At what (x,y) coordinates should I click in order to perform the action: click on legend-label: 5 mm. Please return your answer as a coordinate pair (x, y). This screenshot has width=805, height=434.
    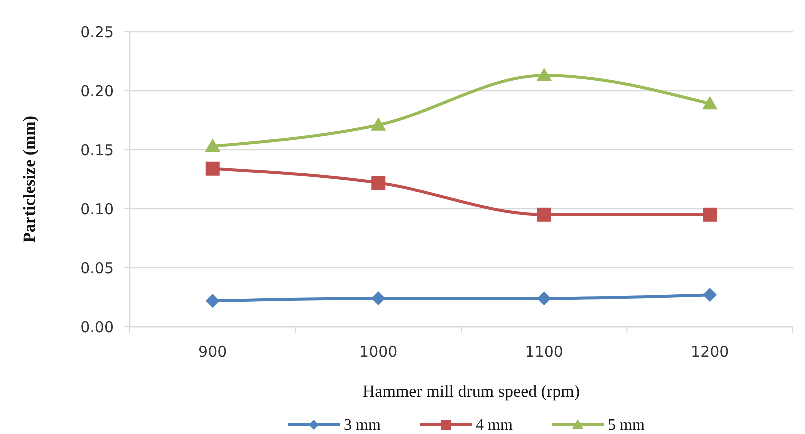
    Looking at the image, I should click on (627, 425).